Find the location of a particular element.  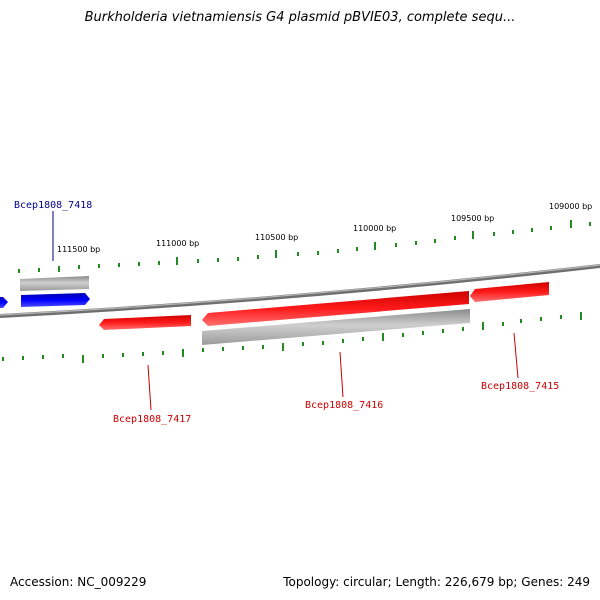

topology-value: circular is located at coordinates (365, 582).